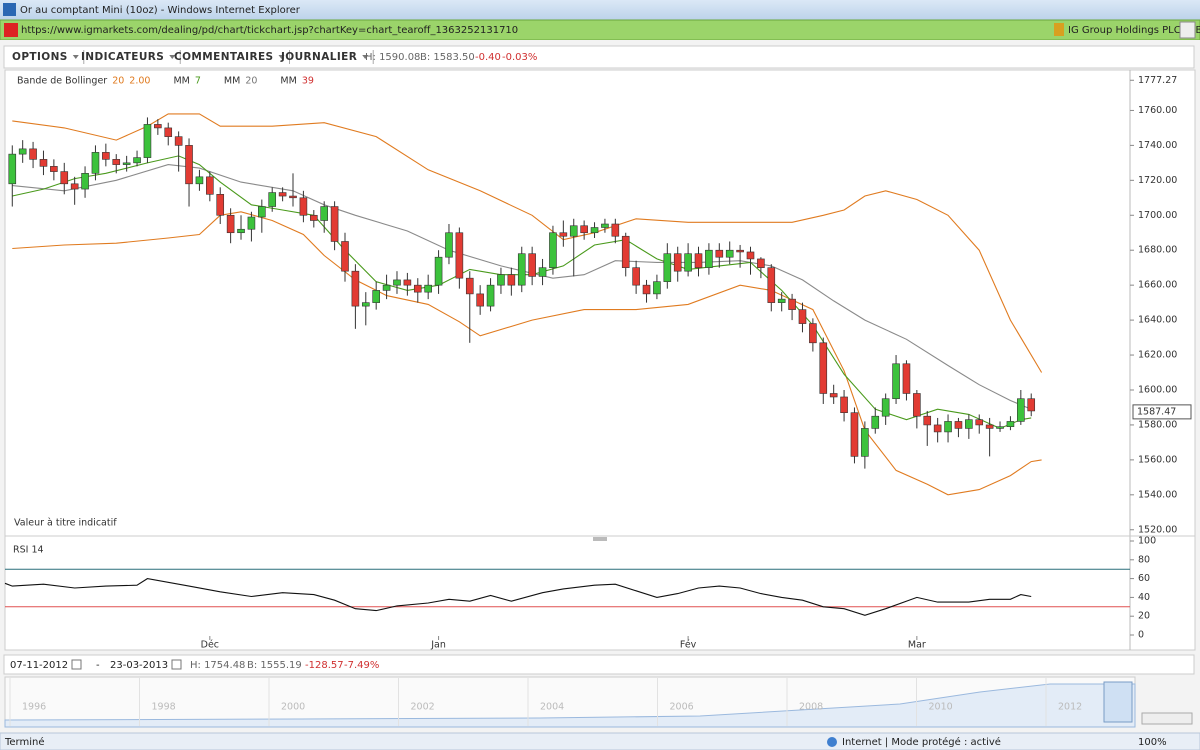  I want to click on last-price-label: 1587.47, so click(1156, 411).